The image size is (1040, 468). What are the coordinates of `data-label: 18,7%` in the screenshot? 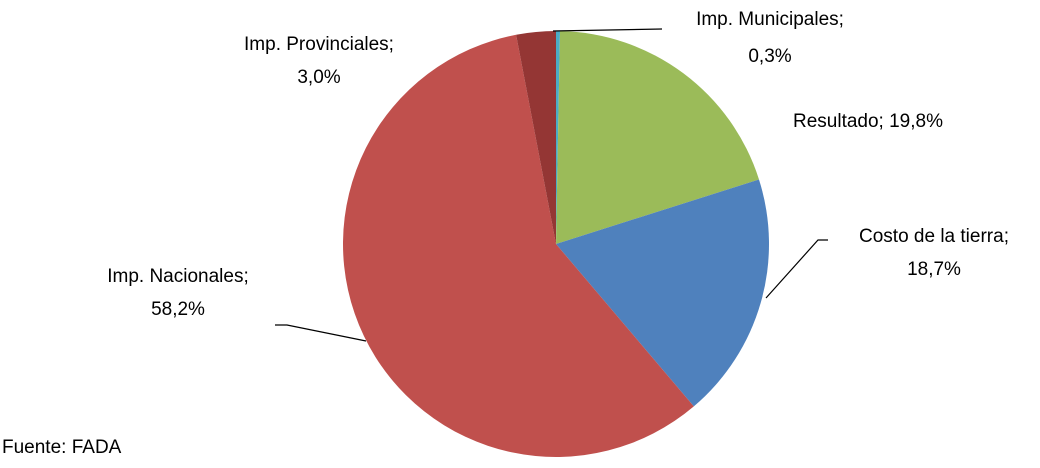 It's located at (934, 269).